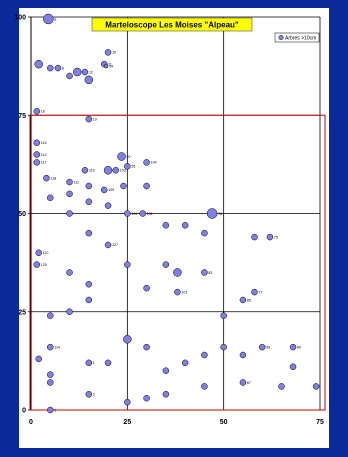  I want to click on point-label: 20, so click(129, 157).